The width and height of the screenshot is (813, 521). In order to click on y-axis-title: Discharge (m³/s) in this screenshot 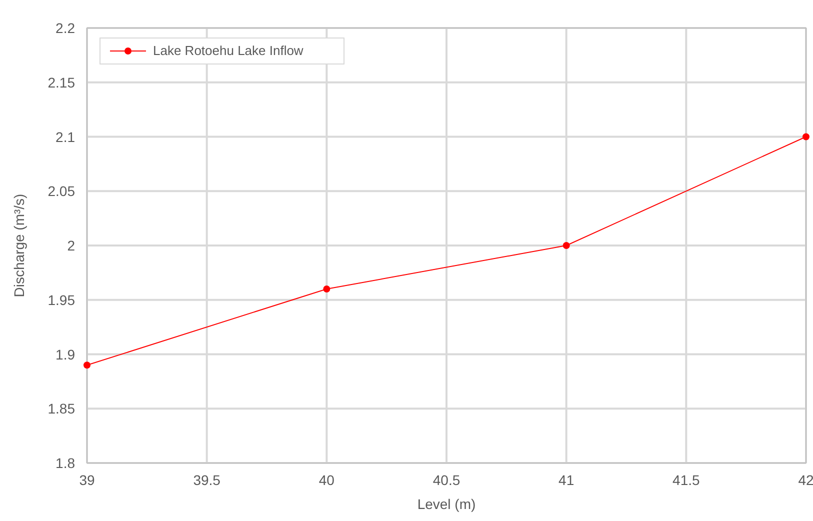, I will do `click(19, 246)`.